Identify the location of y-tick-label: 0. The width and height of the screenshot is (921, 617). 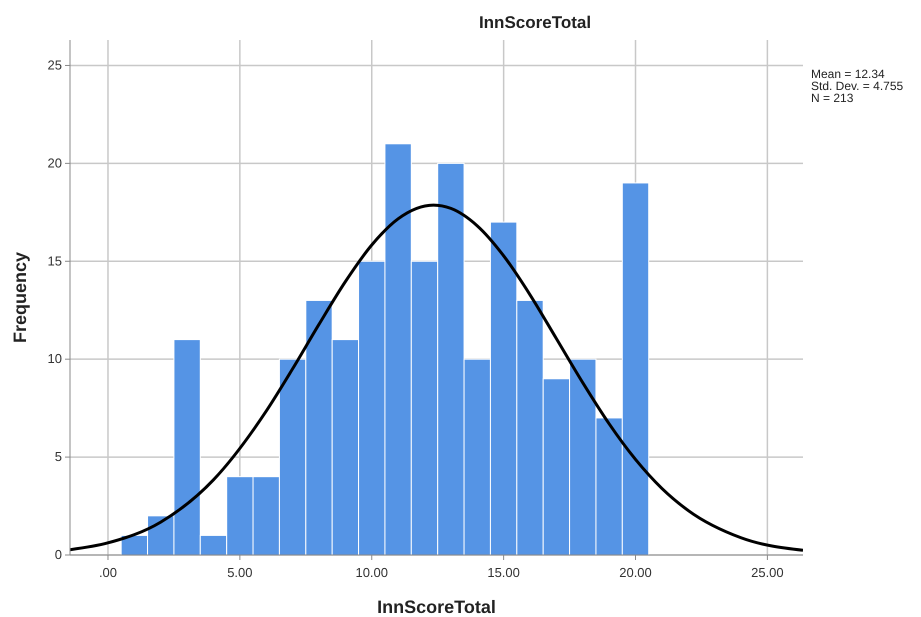
(58, 554).